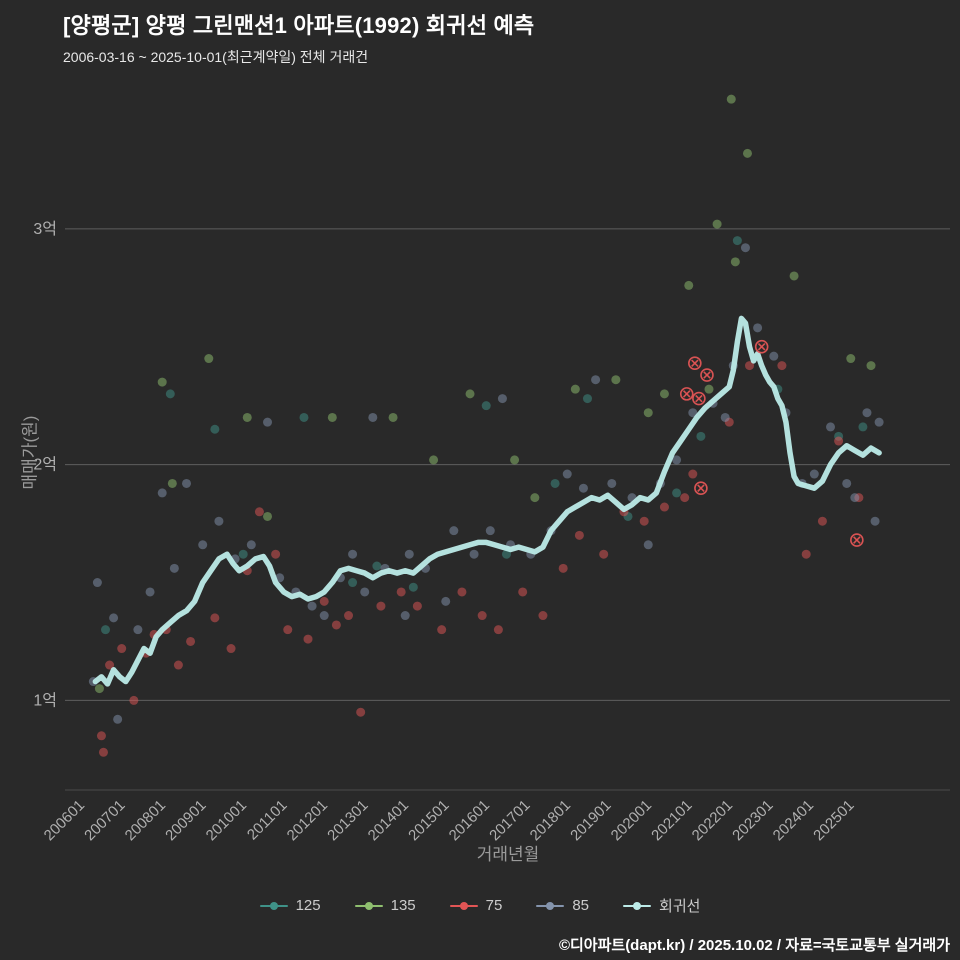  Describe the element at coordinates (385, 905) in the screenshot. I see `legend-item-135: 135` at that location.